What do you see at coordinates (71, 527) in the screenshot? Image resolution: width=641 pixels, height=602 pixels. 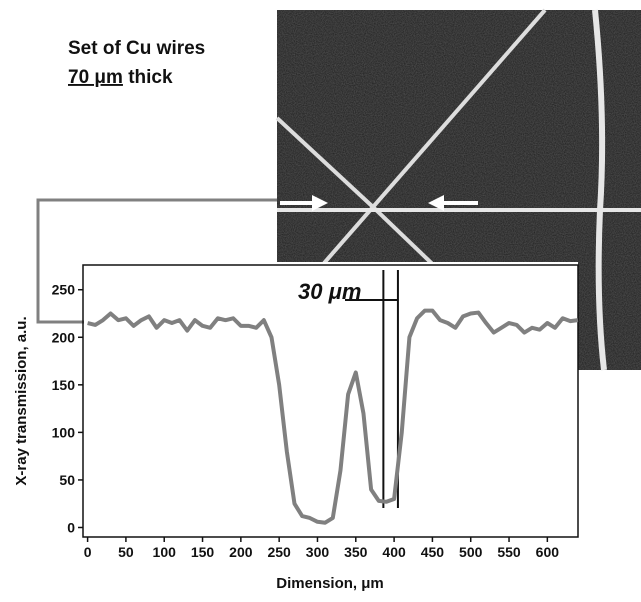 I see `y-tick-label: 0` at bounding box center [71, 527].